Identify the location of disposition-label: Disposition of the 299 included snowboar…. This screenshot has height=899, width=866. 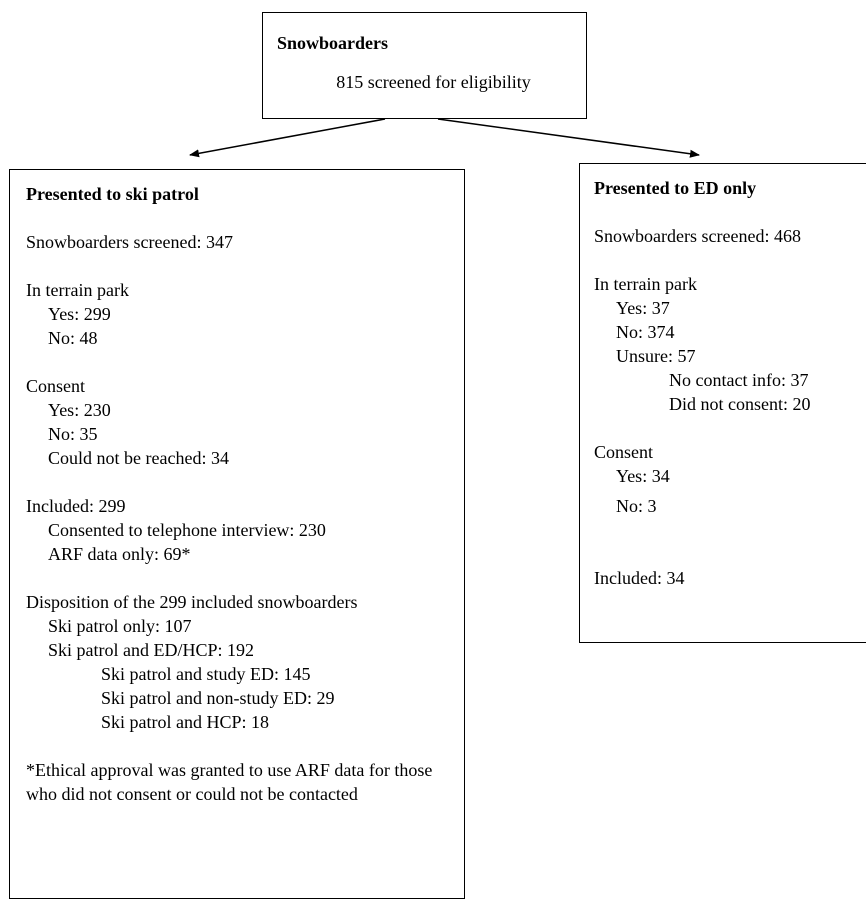
(192, 602).